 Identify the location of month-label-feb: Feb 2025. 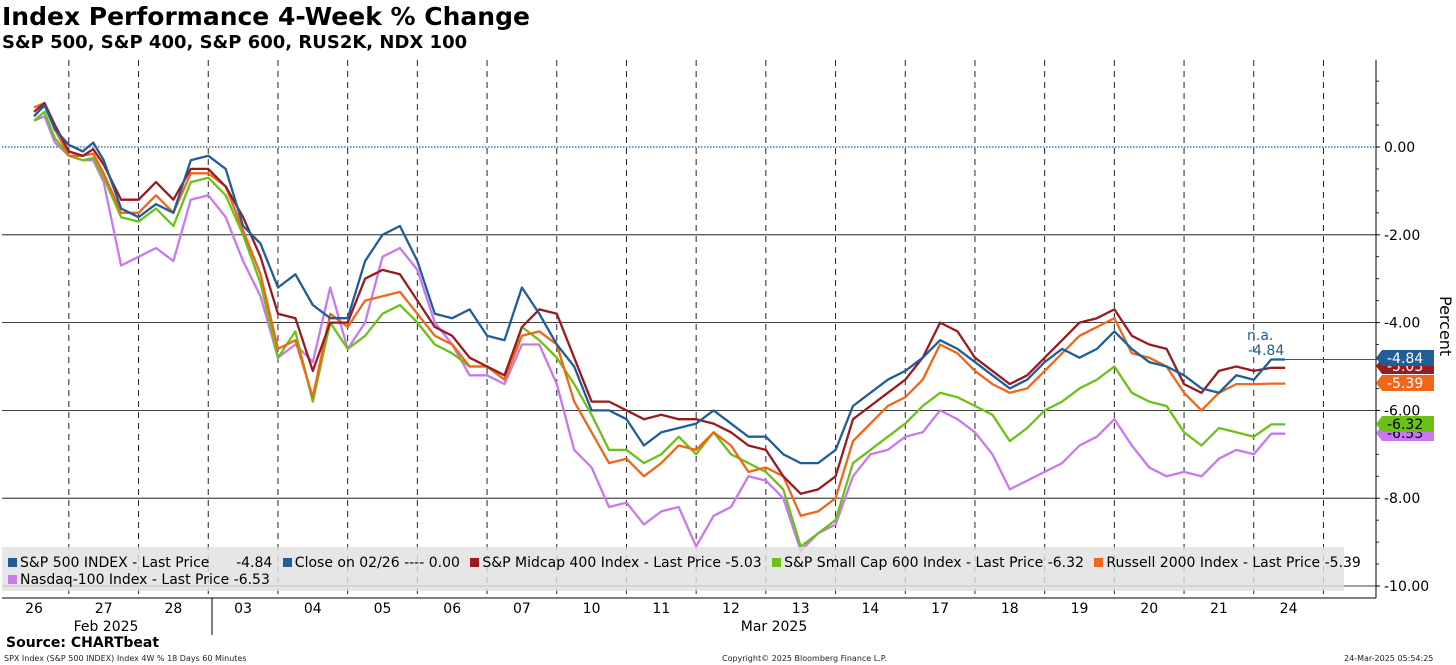
(106, 627).